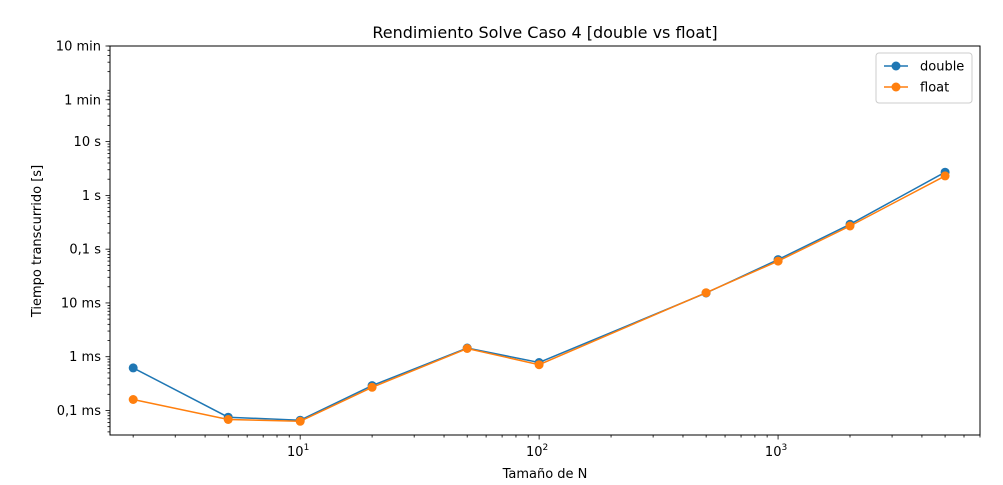  Describe the element at coordinates (81, 303) in the screenshot. I see `y-tick-label: 10 ms` at that location.